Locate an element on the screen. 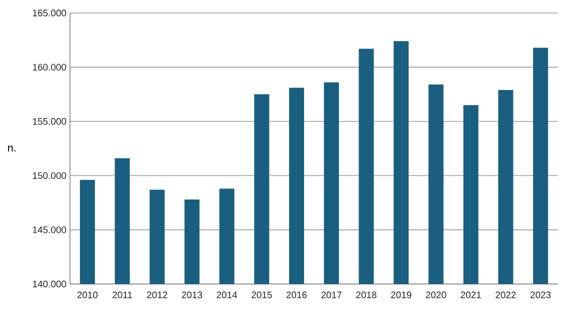  x-tick-label: 2018 is located at coordinates (366, 295).